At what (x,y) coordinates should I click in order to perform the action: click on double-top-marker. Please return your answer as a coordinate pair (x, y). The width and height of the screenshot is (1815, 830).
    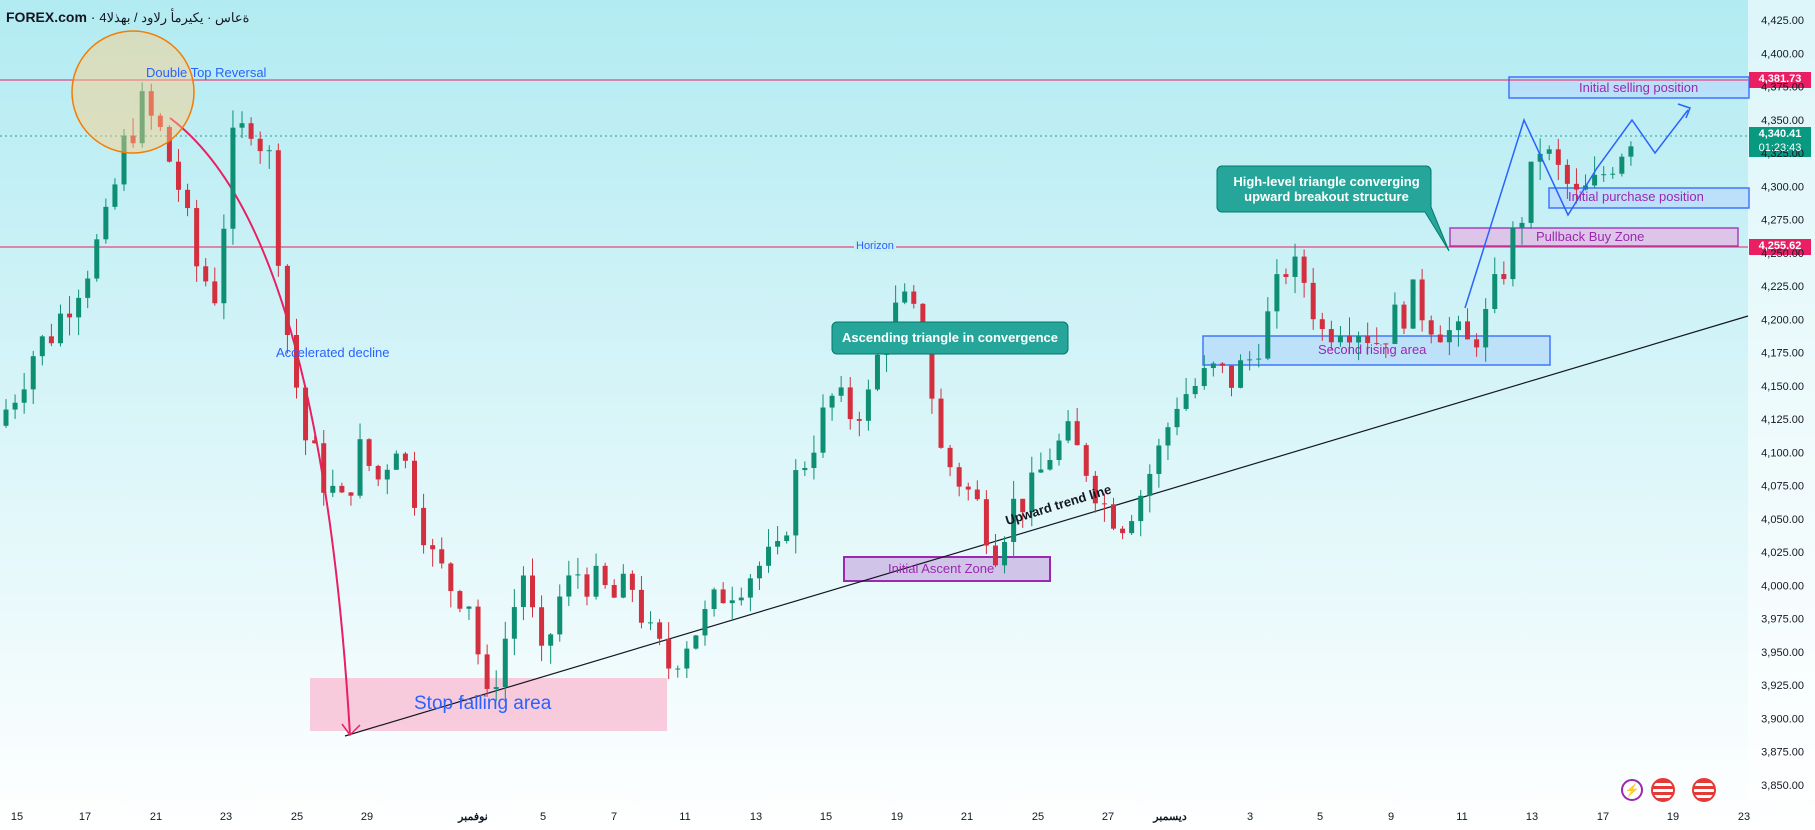
    Looking at the image, I should click on (133, 92).